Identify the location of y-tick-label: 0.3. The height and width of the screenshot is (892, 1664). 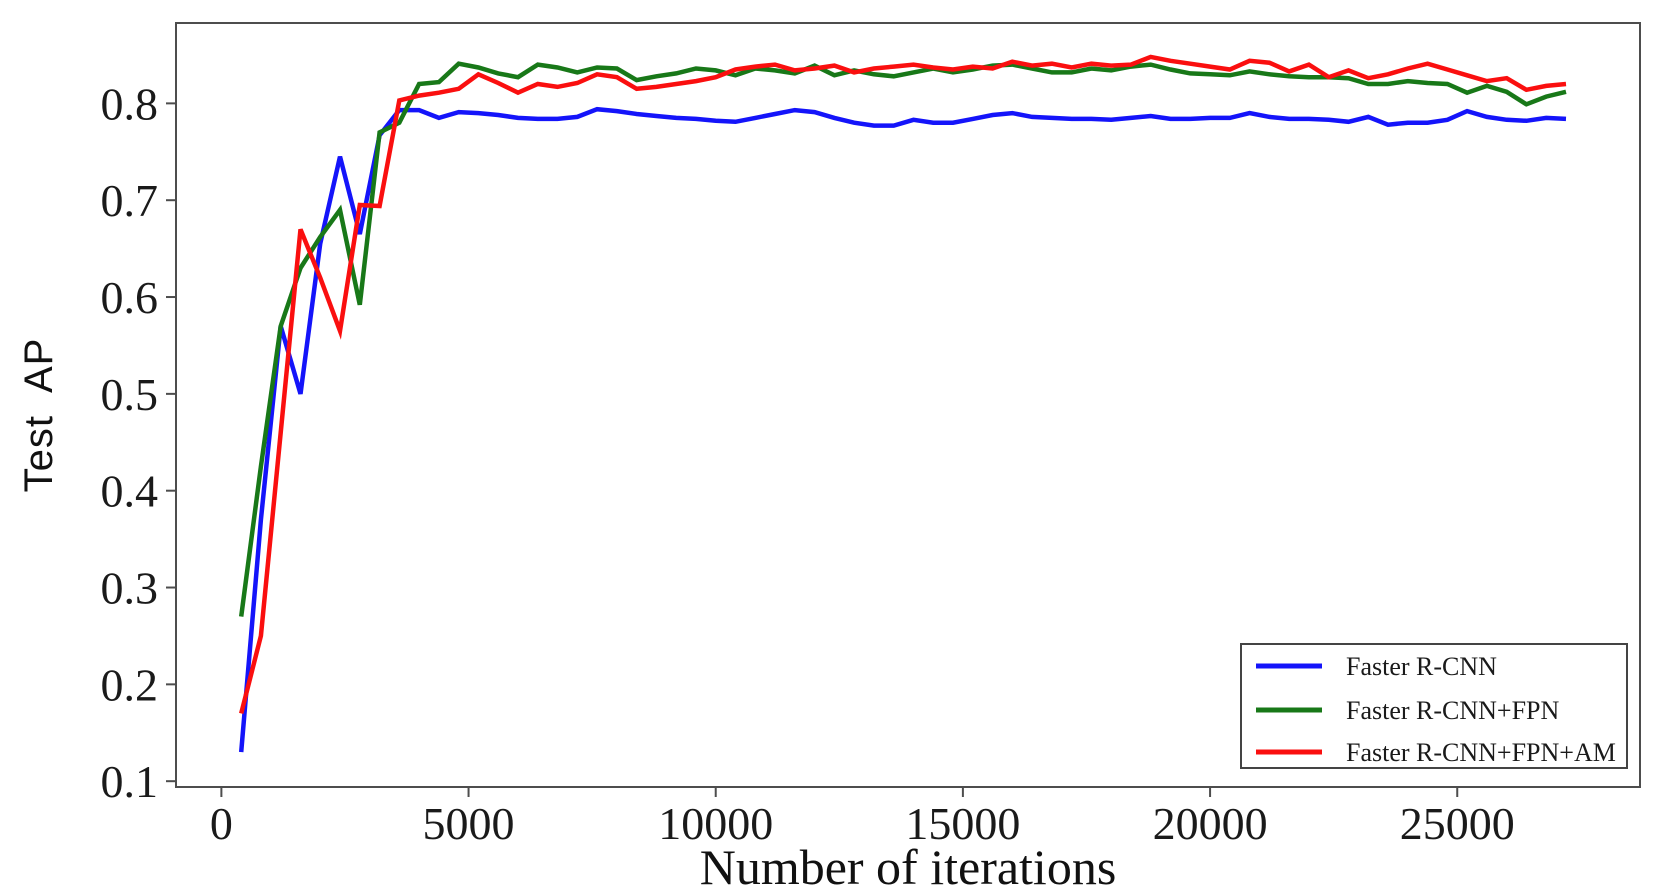
(130, 588).